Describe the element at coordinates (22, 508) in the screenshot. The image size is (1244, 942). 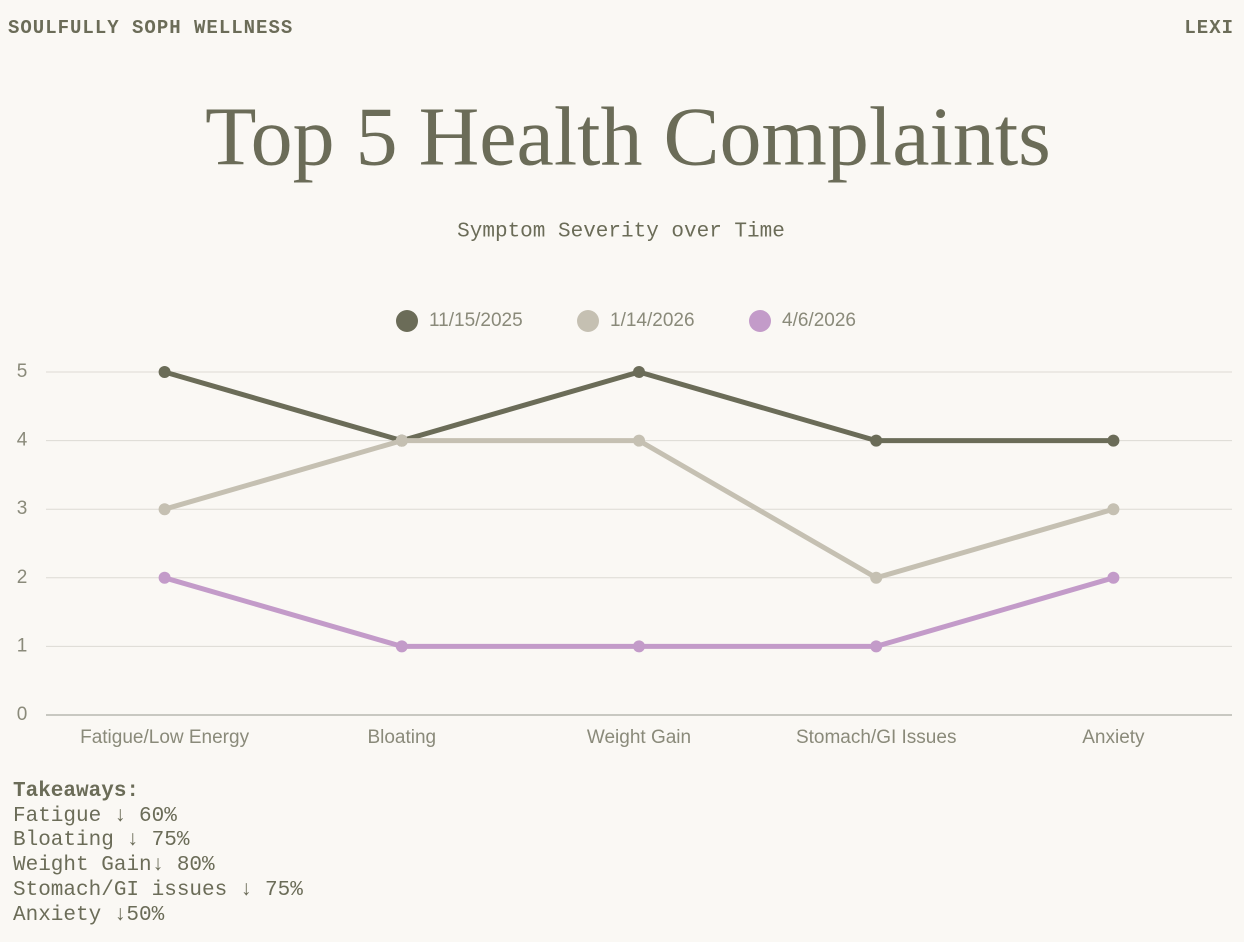
I see `y-tick-label: 3` at that location.